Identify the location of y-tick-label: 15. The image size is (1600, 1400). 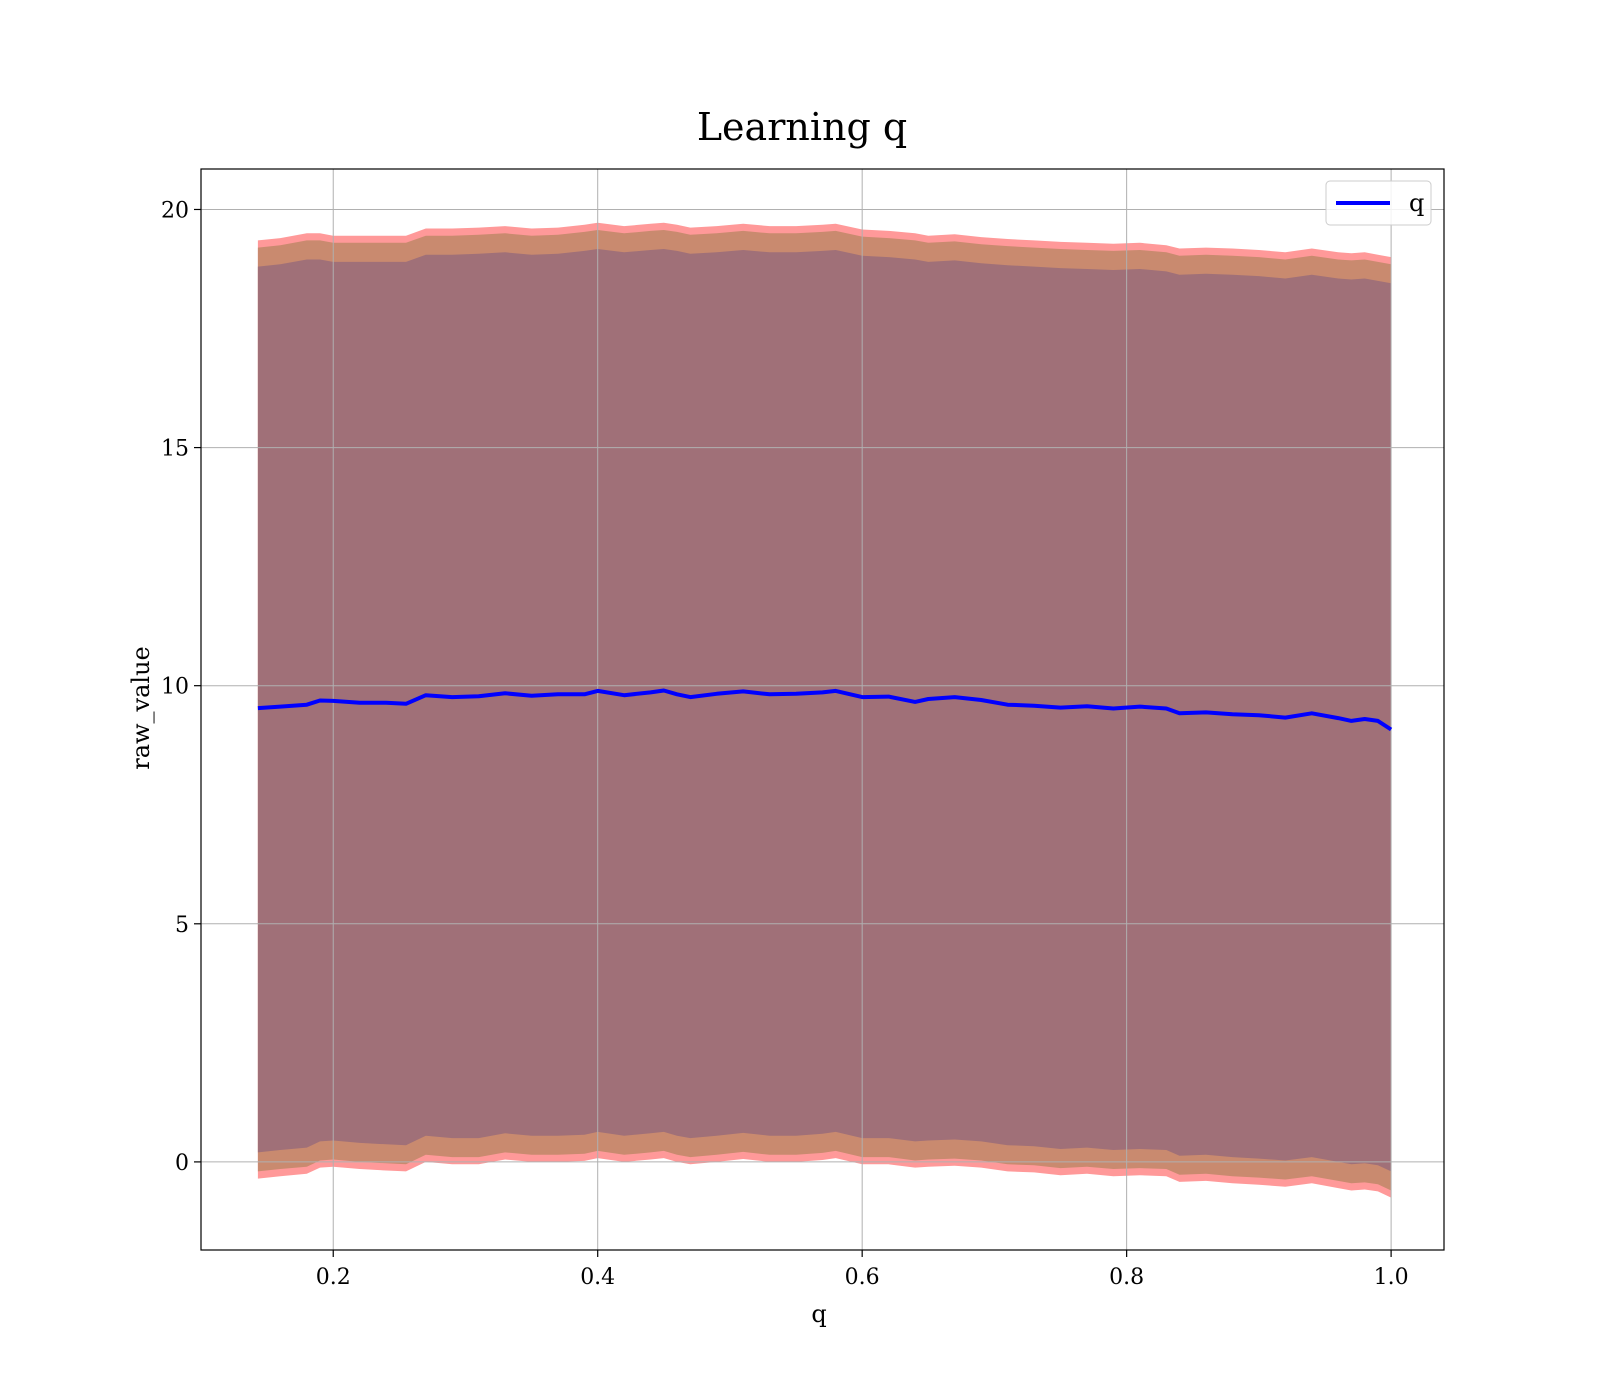
(175, 449).